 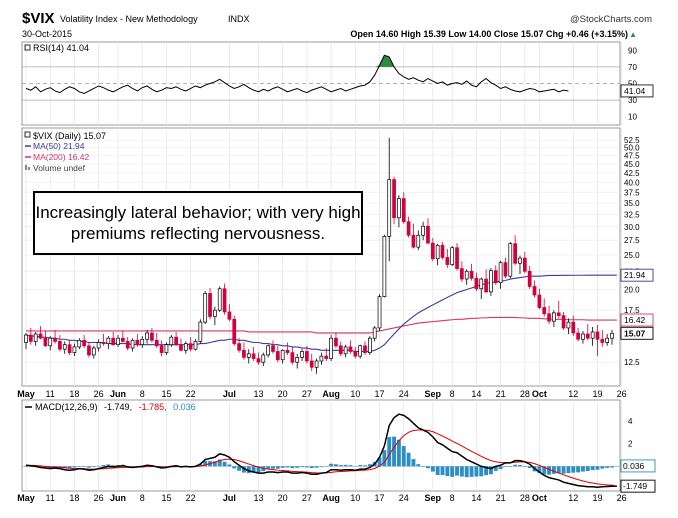 What do you see at coordinates (632, 182) in the screenshot?
I see `price-tick-label: 40.0` at bounding box center [632, 182].